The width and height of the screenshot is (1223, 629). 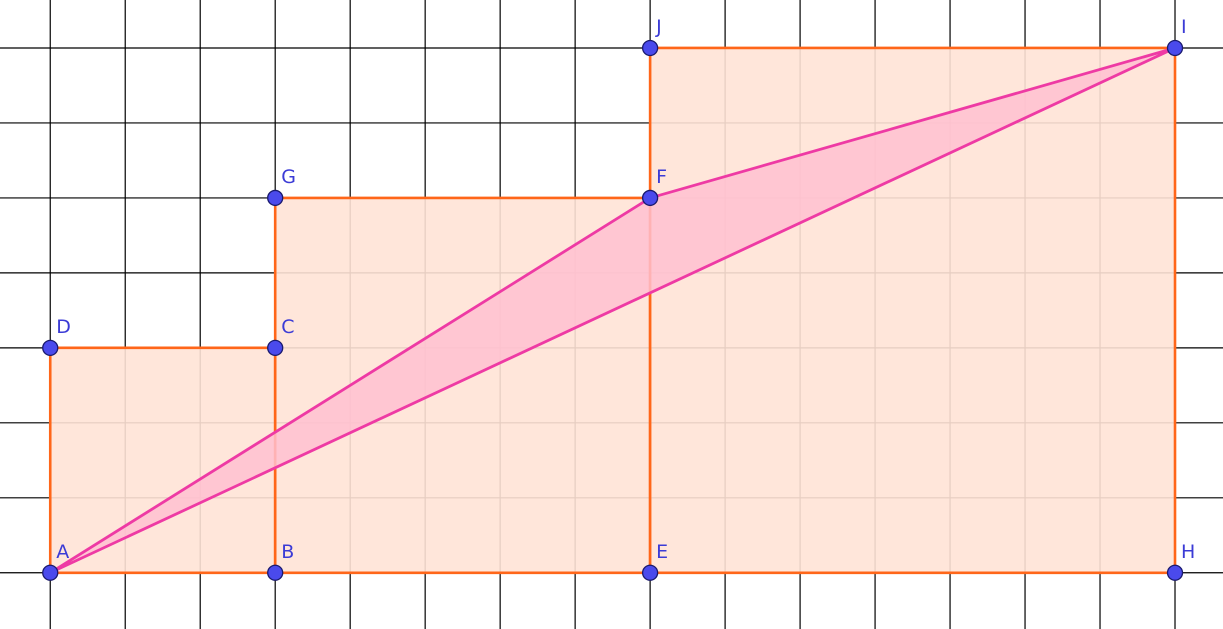 What do you see at coordinates (662, 552) in the screenshot?
I see `point-label-e: E` at bounding box center [662, 552].